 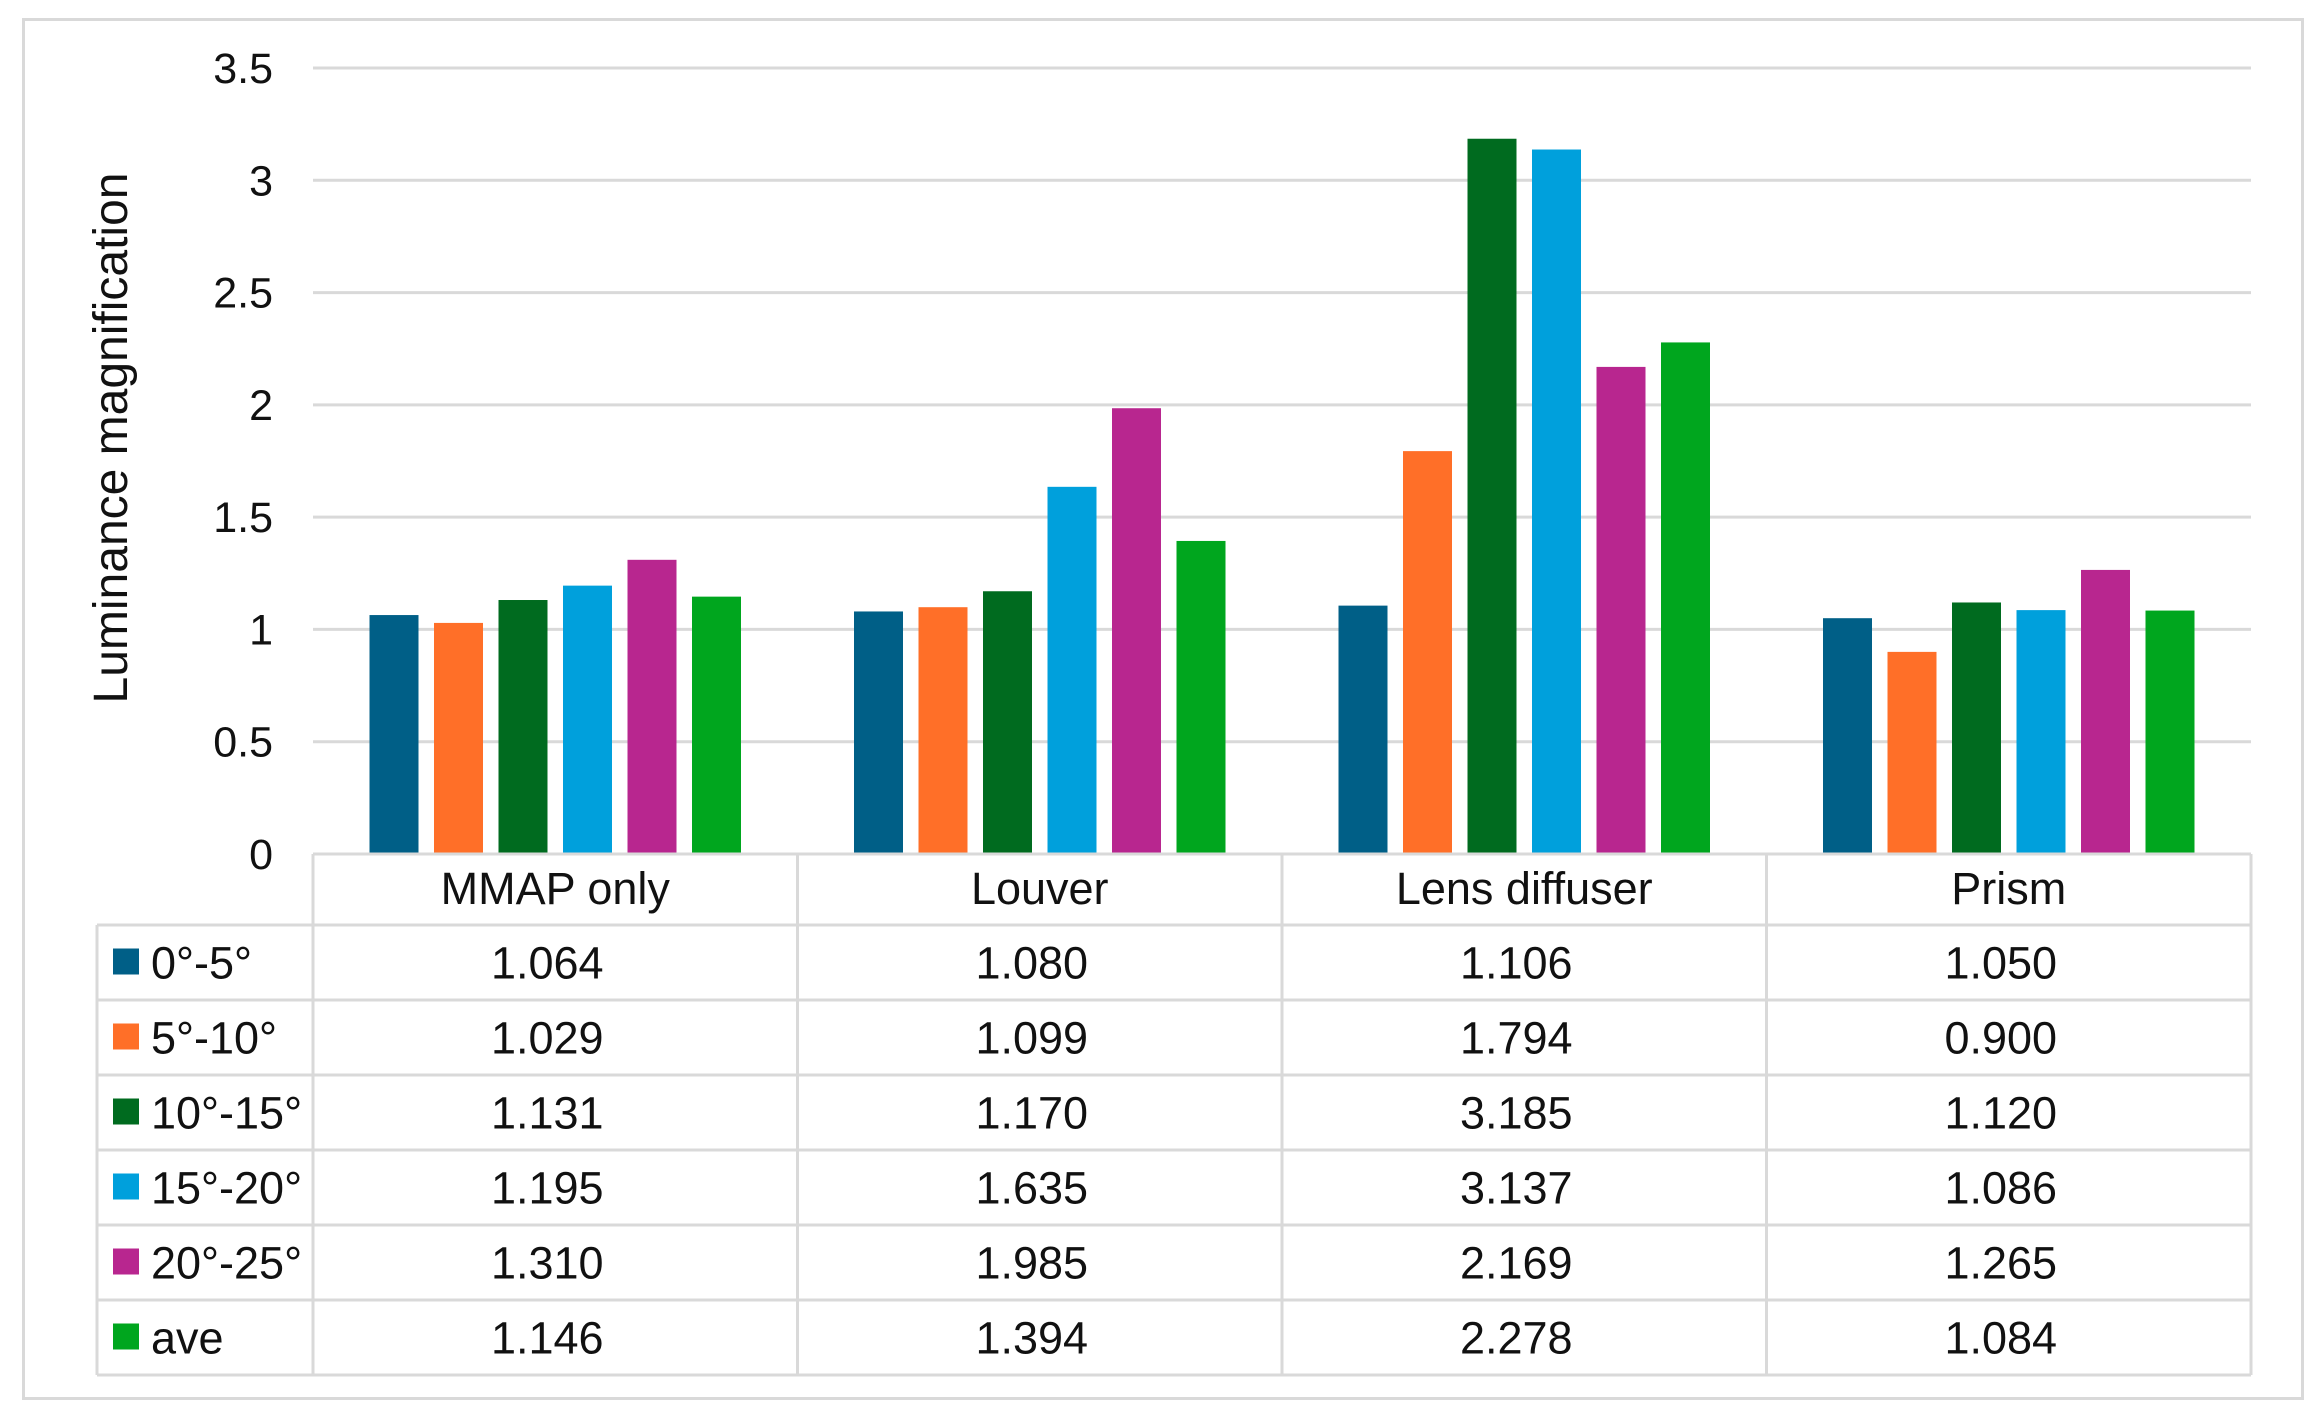 What do you see at coordinates (1031, 1113) in the screenshot?
I see `data-value: 1.170` at bounding box center [1031, 1113].